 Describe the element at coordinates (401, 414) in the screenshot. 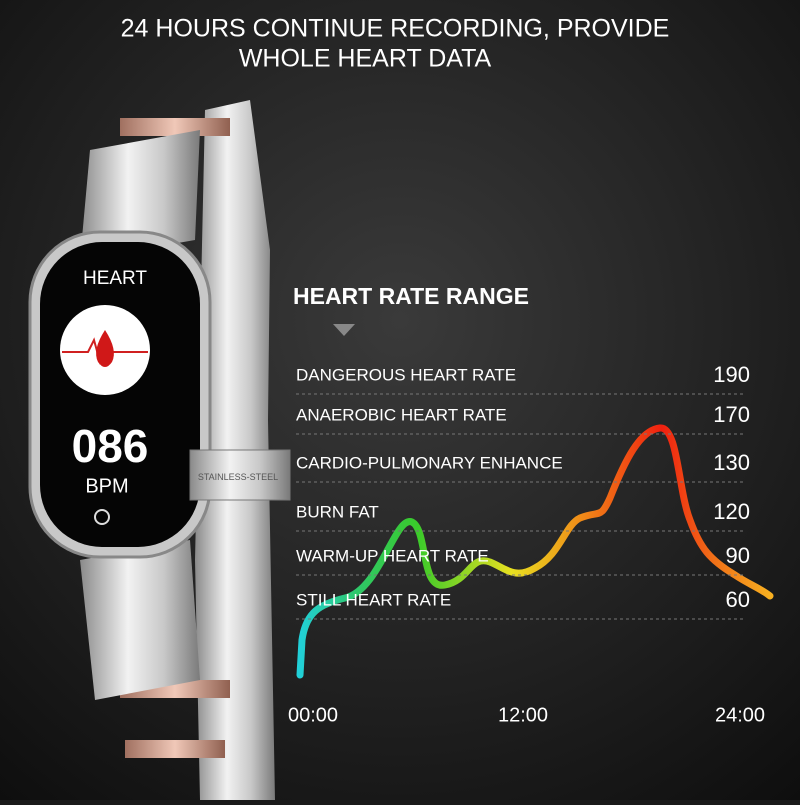

I see `zone-label: ANAEROBIC HEART RATE` at that location.